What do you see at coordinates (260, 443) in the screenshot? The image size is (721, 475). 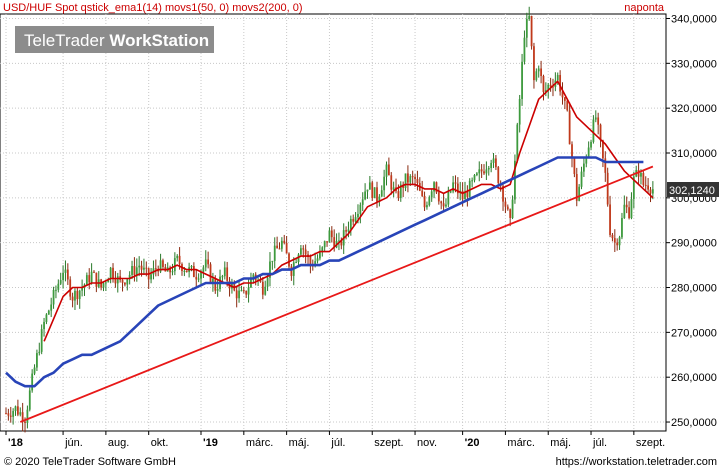 I see `x-tick-label: márc.` at bounding box center [260, 443].